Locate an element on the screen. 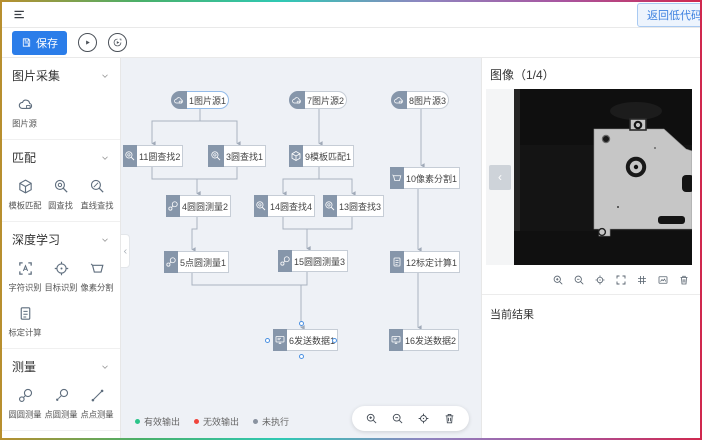 Image resolution: width=702 pixels, height=440 pixels. workflow-node-3: 3圆查找1 is located at coordinates (237, 156).